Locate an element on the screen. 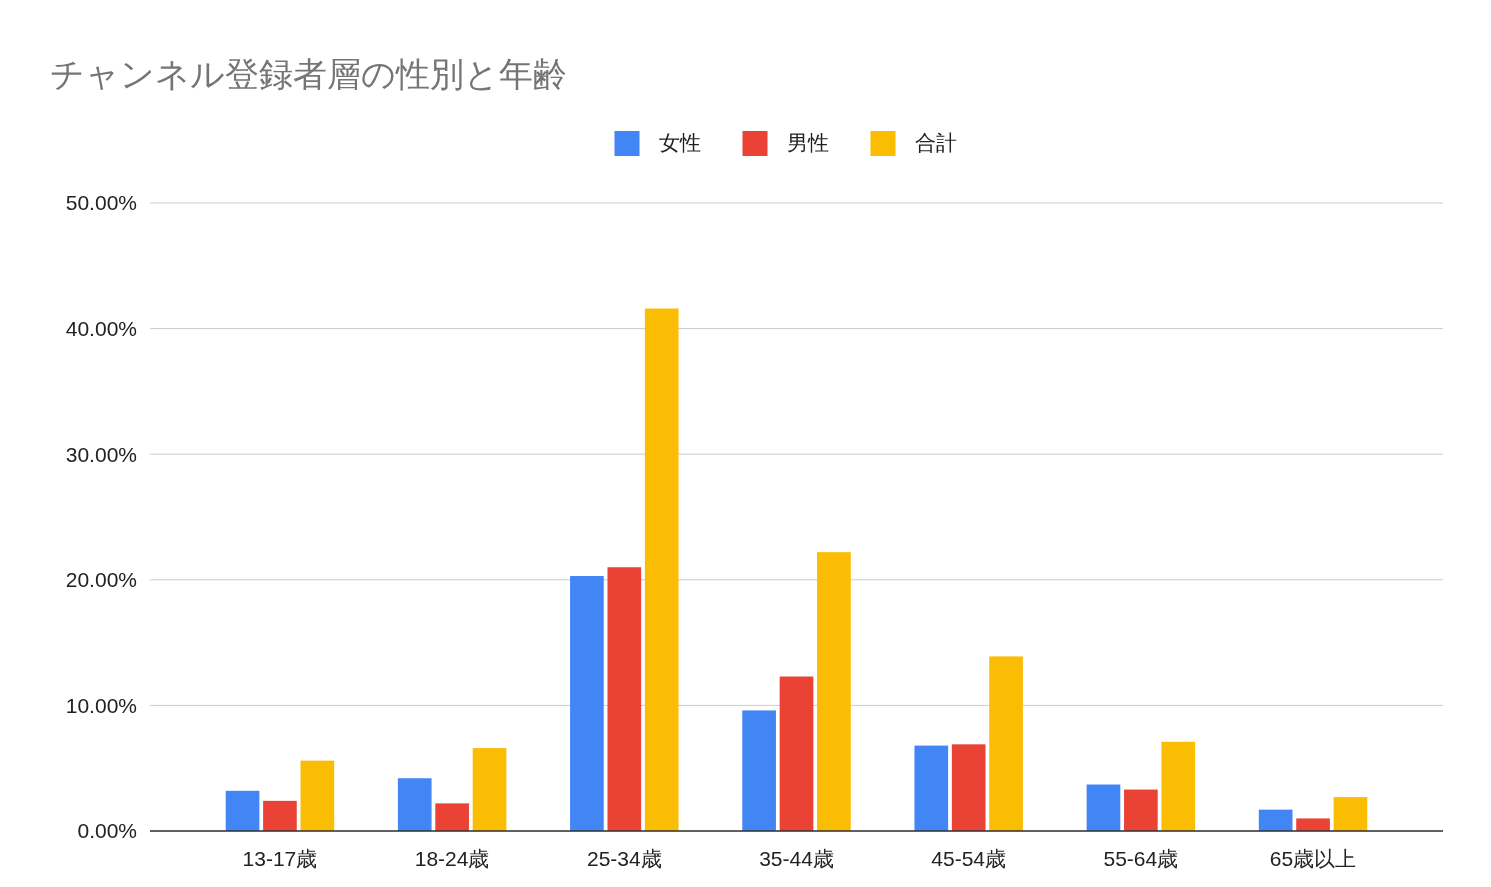 The height and width of the screenshot is (887, 1491). x-tick-label: 55-64歳 is located at coordinates (1141, 858).